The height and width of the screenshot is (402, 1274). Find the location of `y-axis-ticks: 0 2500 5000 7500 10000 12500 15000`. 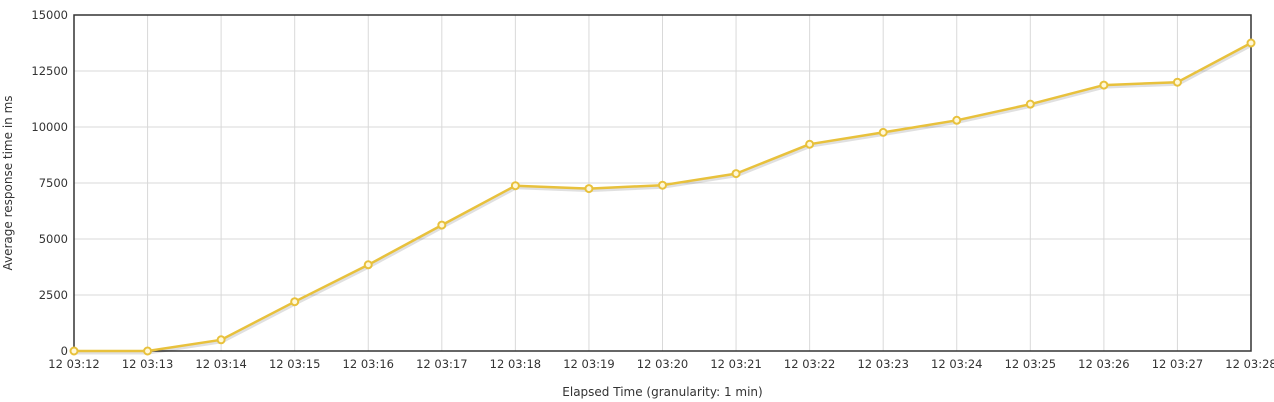

y-axis-ticks: 0 2500 5000 7500 10000 12500 15000 is located at coordinates (49, 183).